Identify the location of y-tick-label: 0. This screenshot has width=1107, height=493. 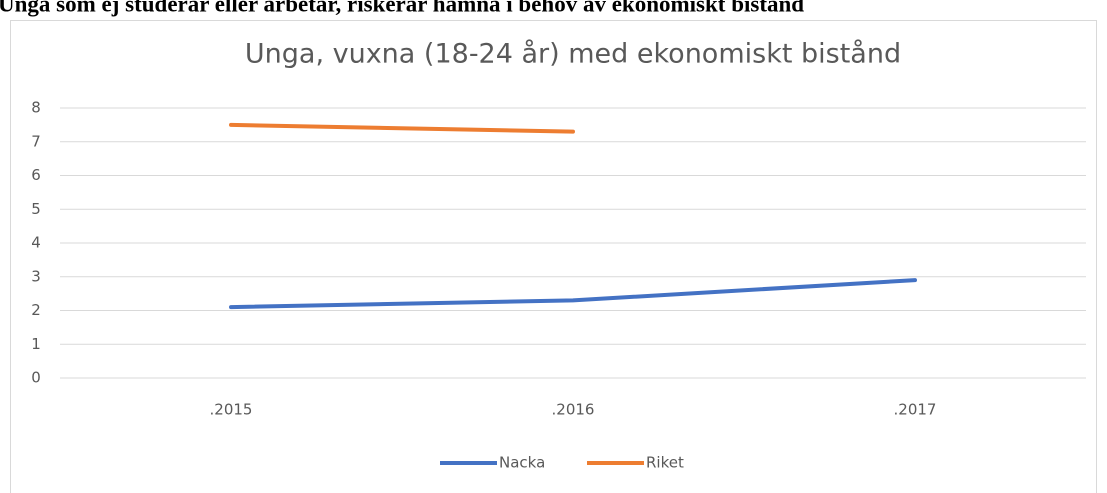
(36, 378).